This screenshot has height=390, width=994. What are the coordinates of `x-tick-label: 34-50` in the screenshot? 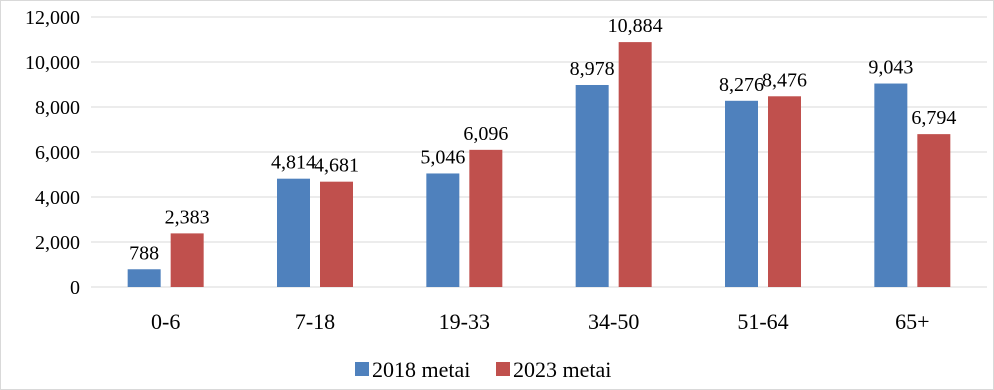 It's located at (613, 321).